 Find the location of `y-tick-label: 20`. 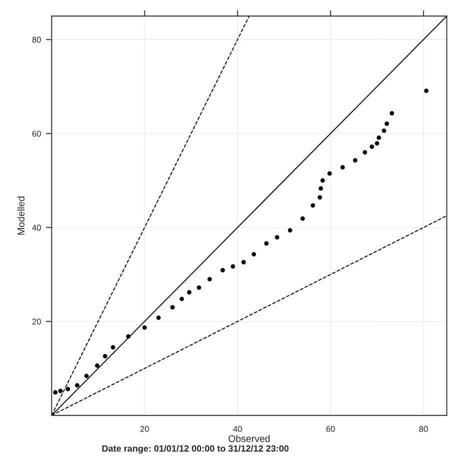

y-tick-label: 20 is located at coordinates (36, 321).